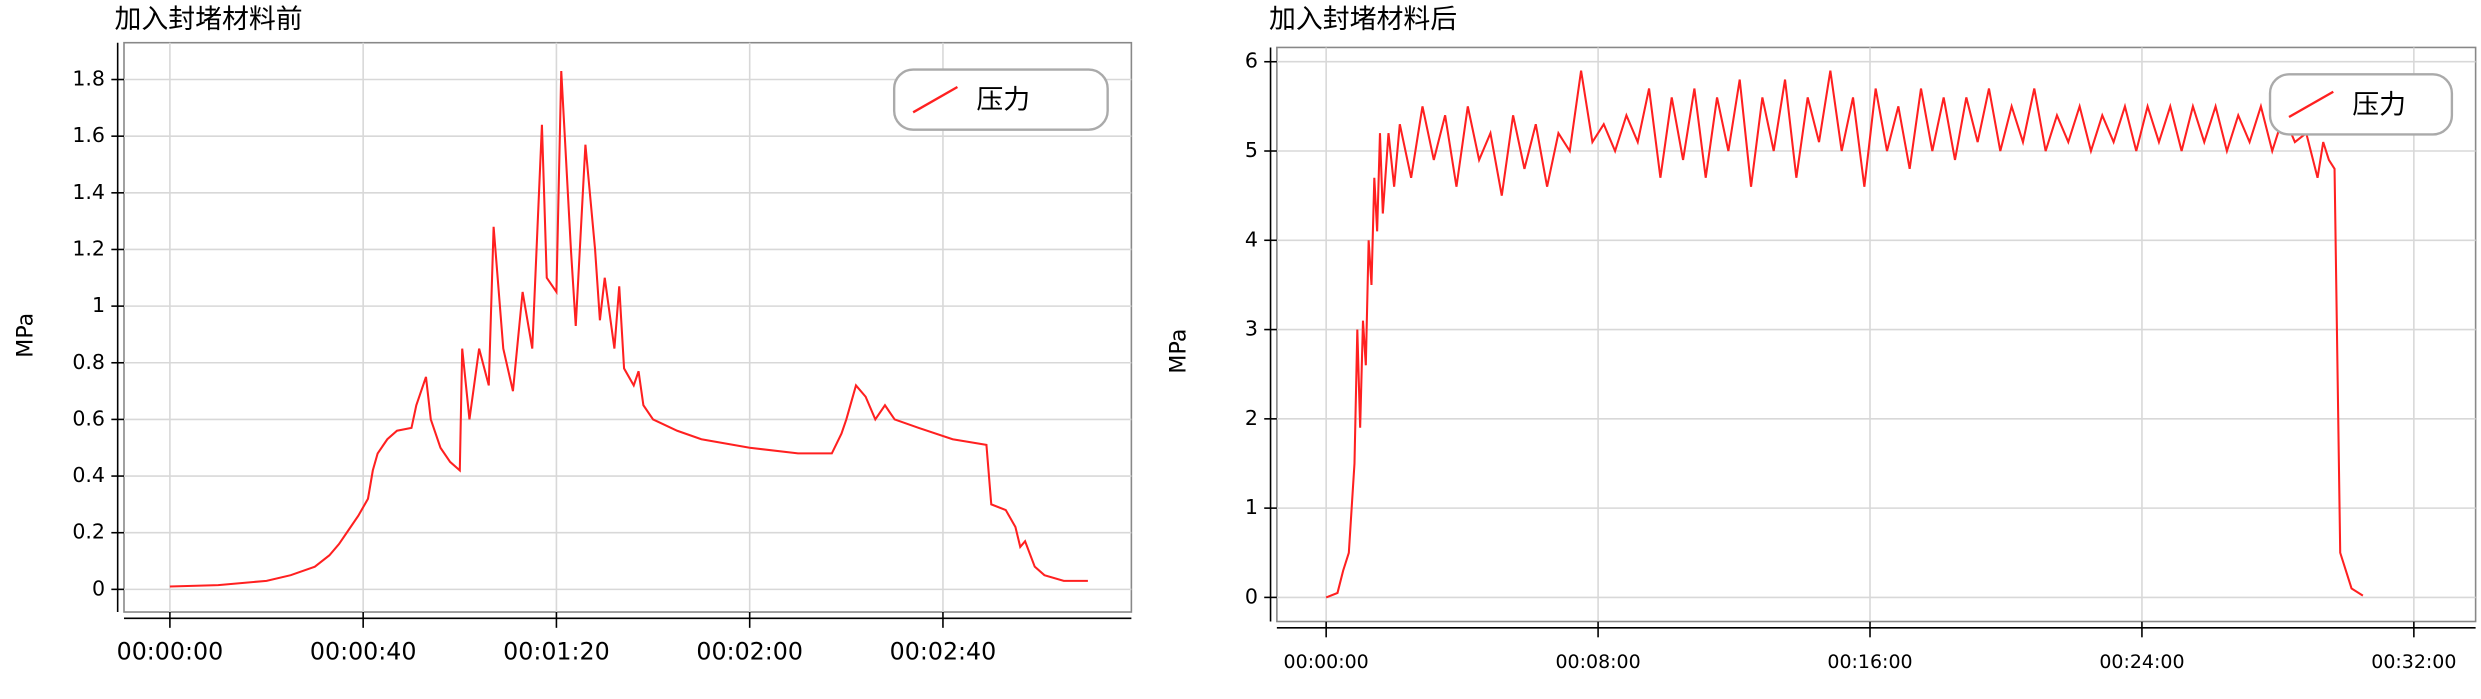 This screenshot has height=699, width=2481. Describe the element at coordinates (88, 475) in the screenshot. I see `y-tick-label: 0.4` at that location.